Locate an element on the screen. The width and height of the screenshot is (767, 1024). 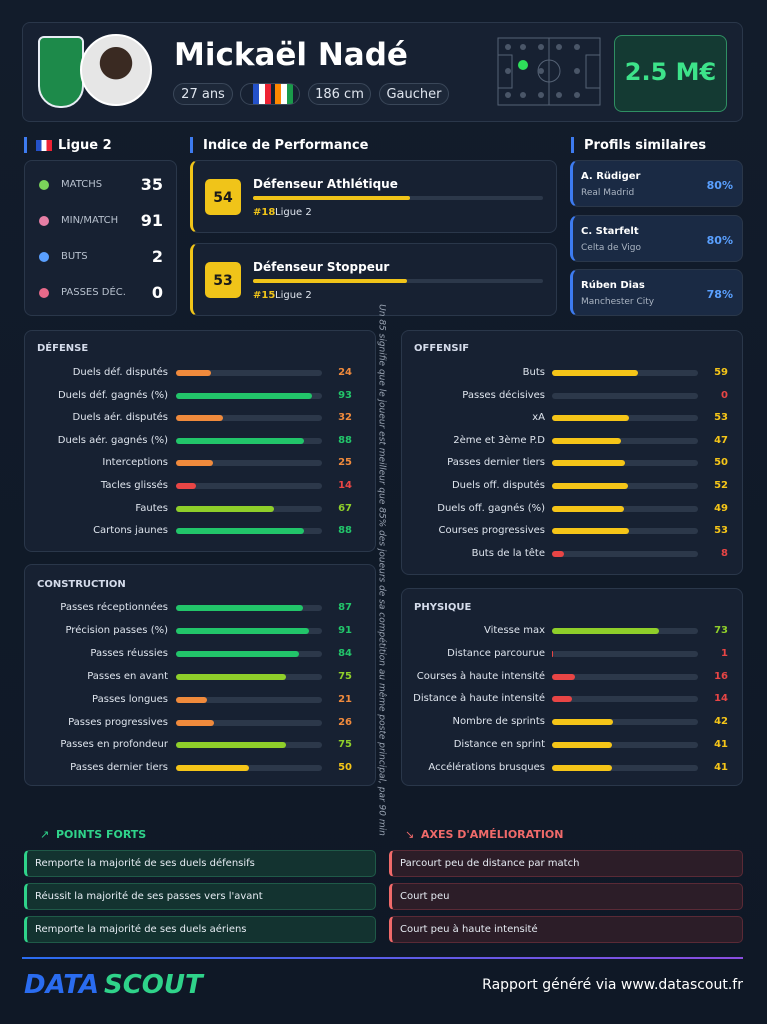
metric-label: Cartons jaunes is located at coordinates (130, 531).